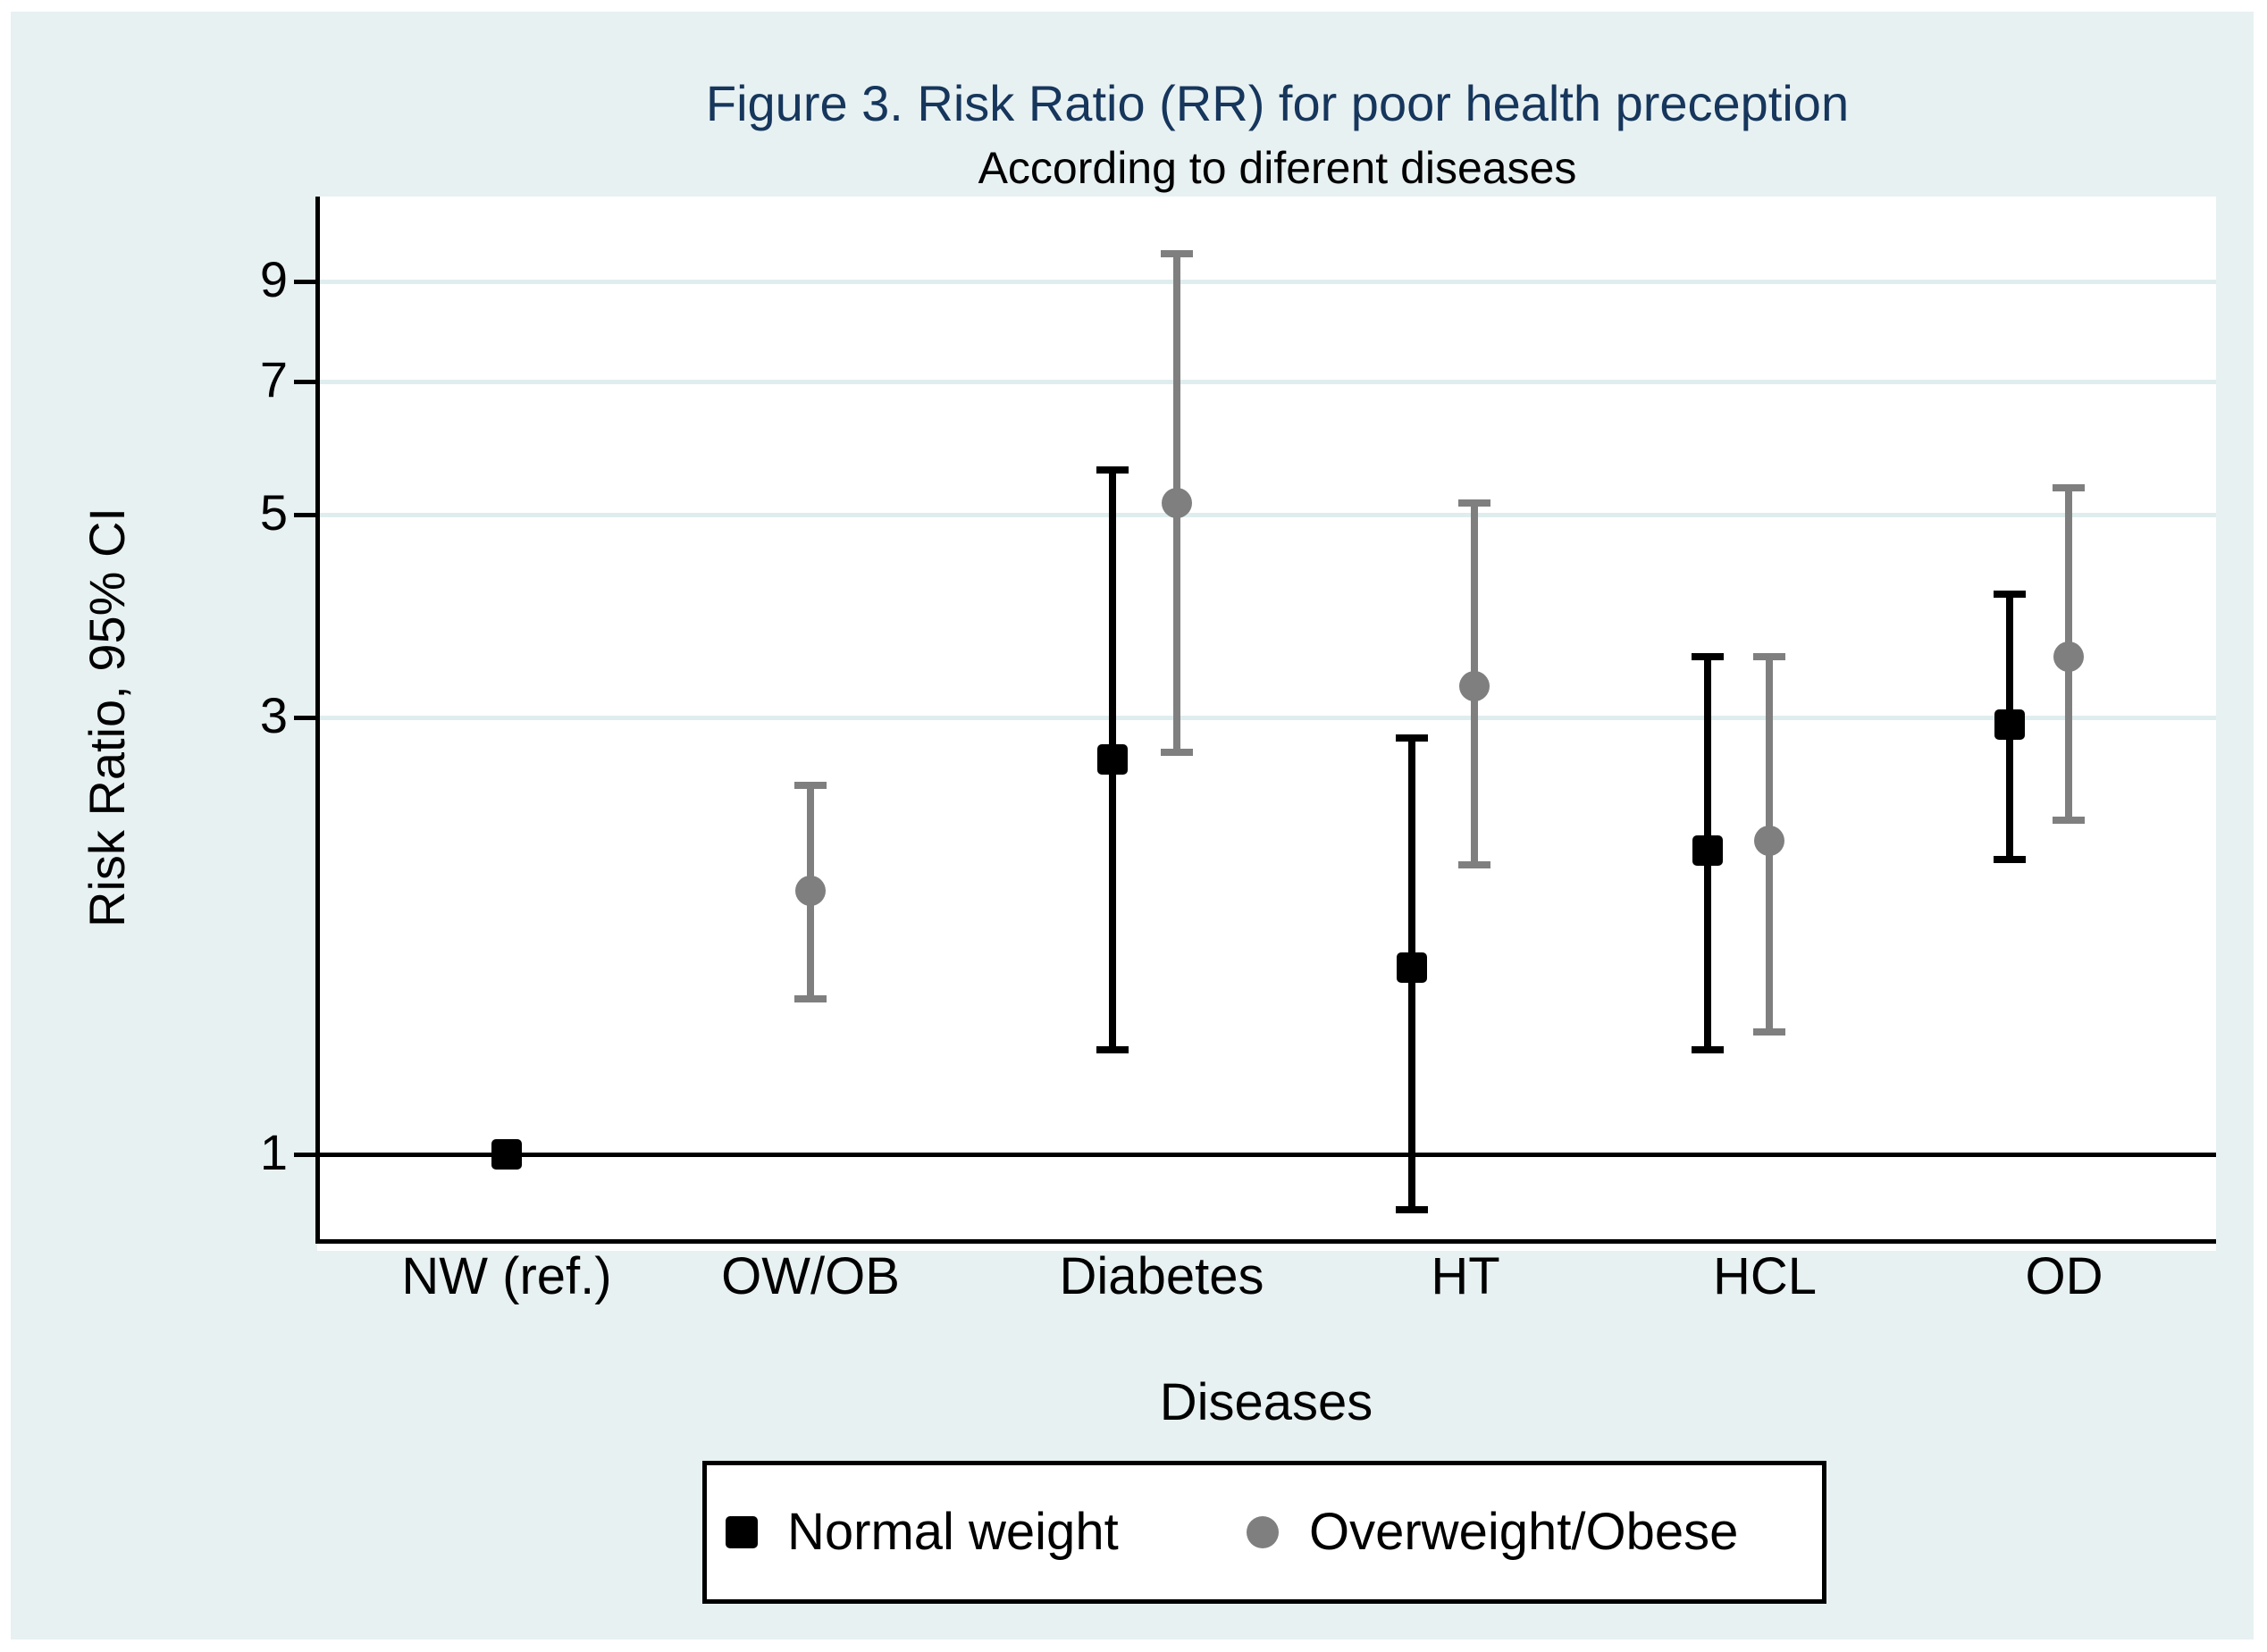 The height and width of the screenshot is (1652, 2267). What do you see at coordinates (1465, 1276) in the screenshot?
I see `x-category-label-HT: HT` at bounding box center [1465, 1276].